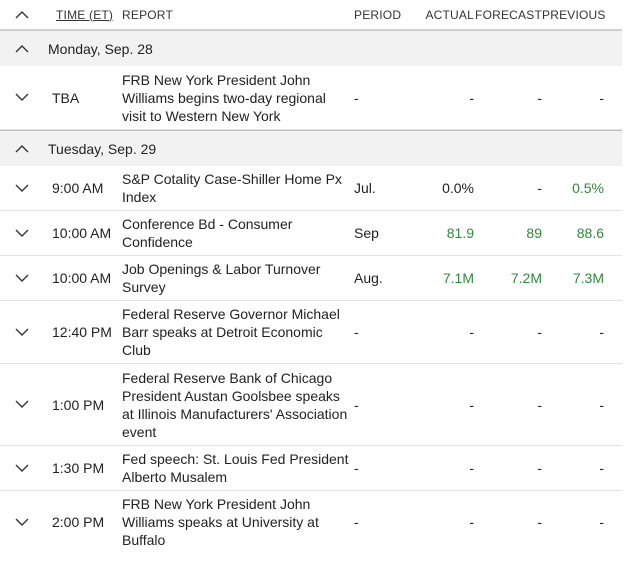 The height and width of the screenshot is (562, 624). I want to click on event-actual: 81.9, so click(460, 233).